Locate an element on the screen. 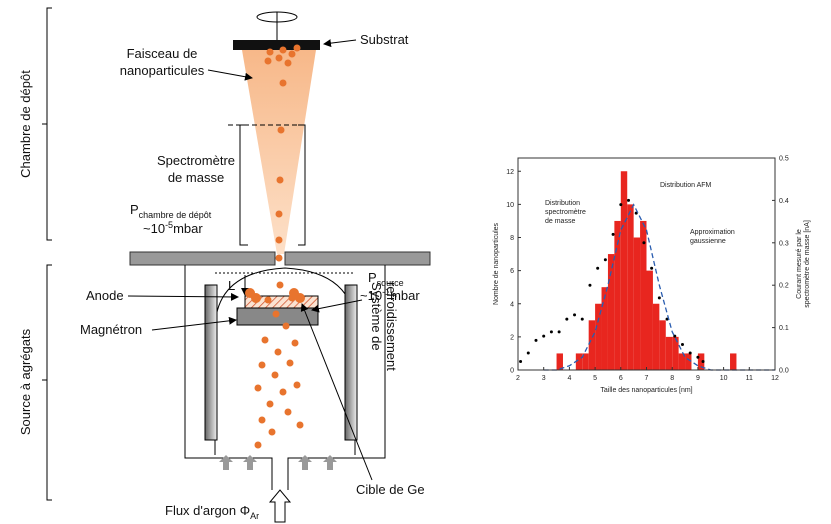 Image resolution: width=831 pixels, height=524 pixels. series-label: de masse is located at coordinates (560, 221).